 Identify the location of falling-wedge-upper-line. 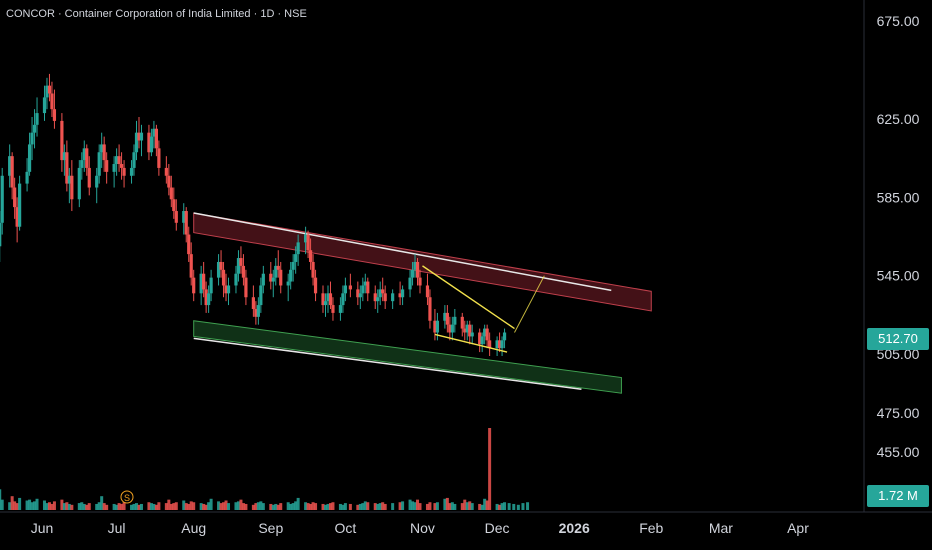
(468, 297).